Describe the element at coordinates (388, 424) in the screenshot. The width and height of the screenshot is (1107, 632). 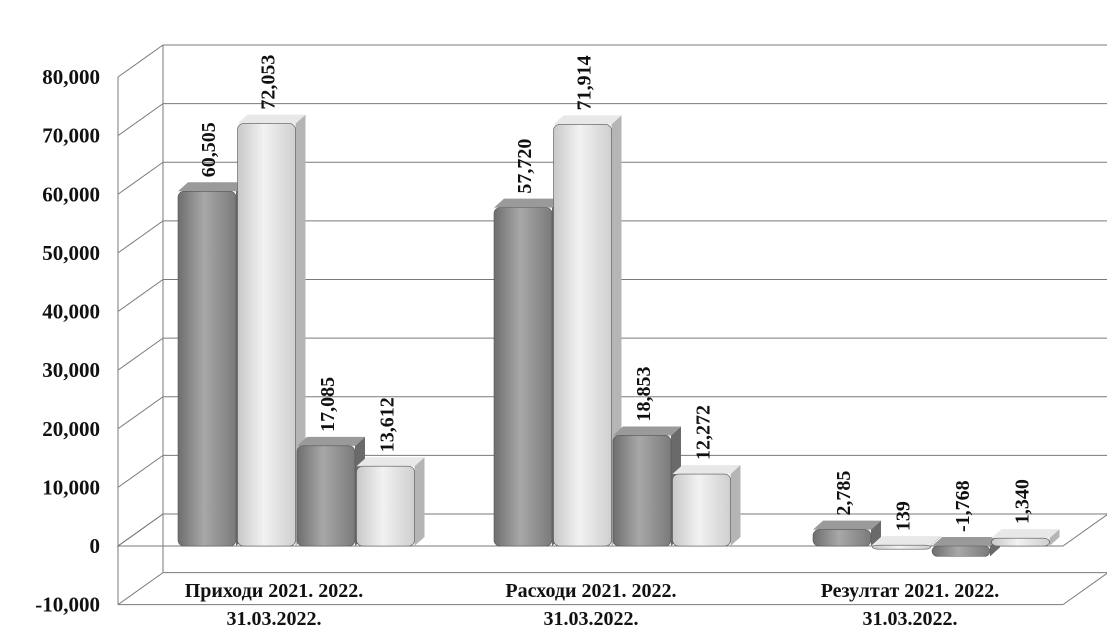
I see `data-label: 13,612` at that location.